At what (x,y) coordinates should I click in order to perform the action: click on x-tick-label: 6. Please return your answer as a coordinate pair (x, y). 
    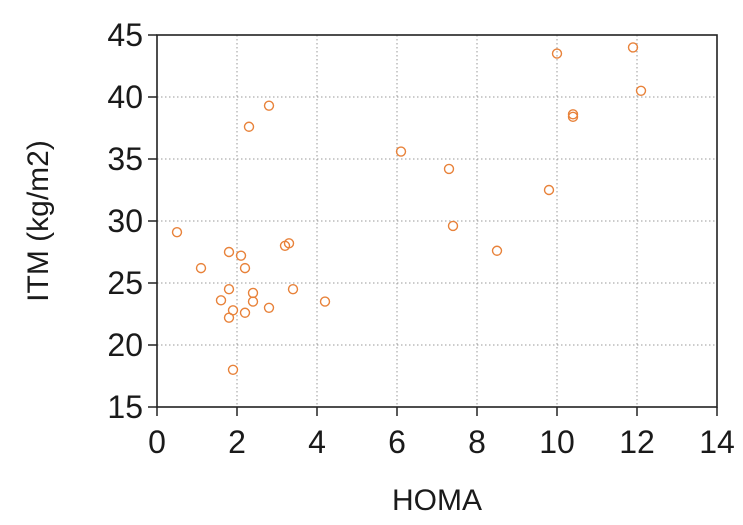
    Looking at the image, I should click on (397, 442).